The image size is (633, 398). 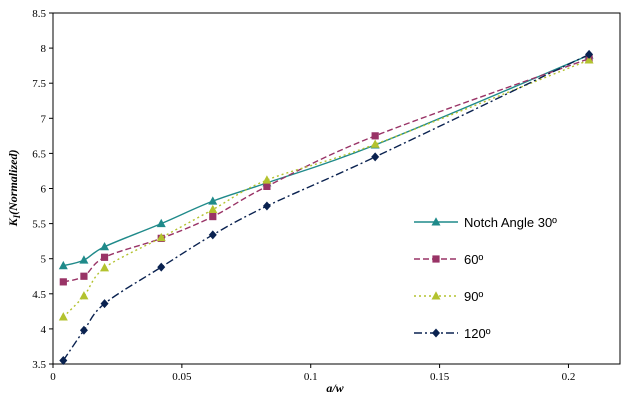 What do you see at coordinates (13, 222) in the screenshot?
I see `y-axis-title-main: K` at bounding box center [13, 222].